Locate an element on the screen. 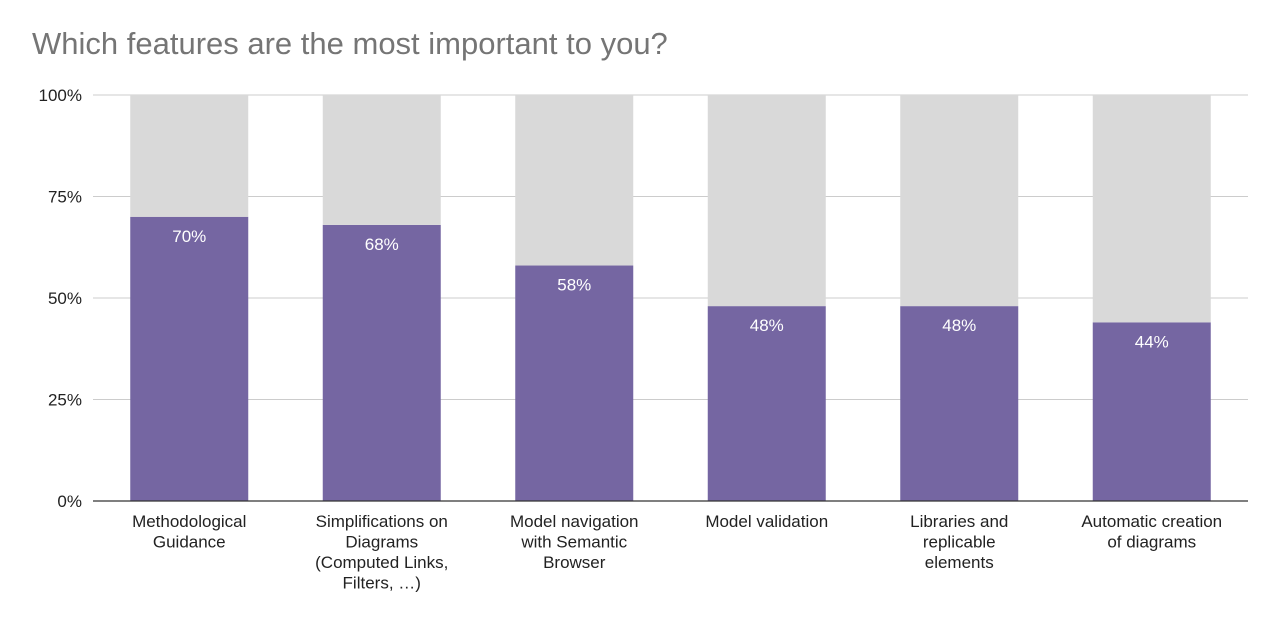  data-label: 70% is located at coordinates (189, 236).